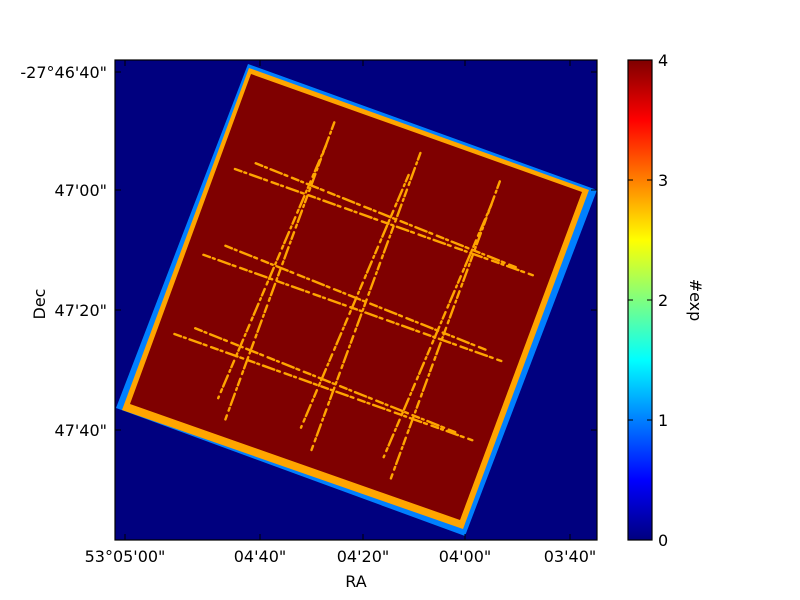 Image resolution: width=800 pixels, height=600 pixels. Describe the element at coordinates (695, 300) in the screenshot. I see `colorbar-label: #exp` at that location.